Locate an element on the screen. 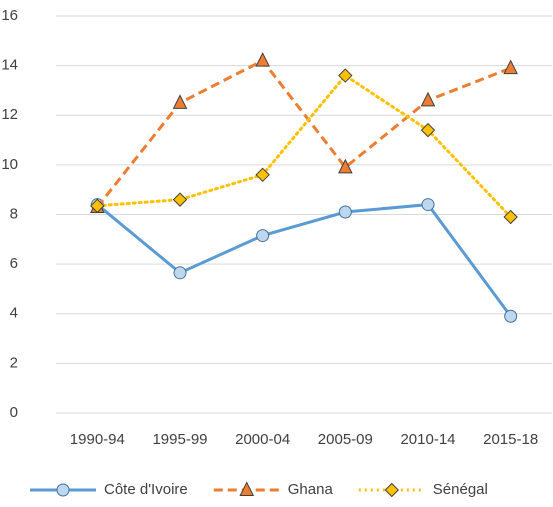 Image resolution: width=553 pixels, height=507 pixels. x-tick-label: 2015-18 is located at coordinates (510, 439).